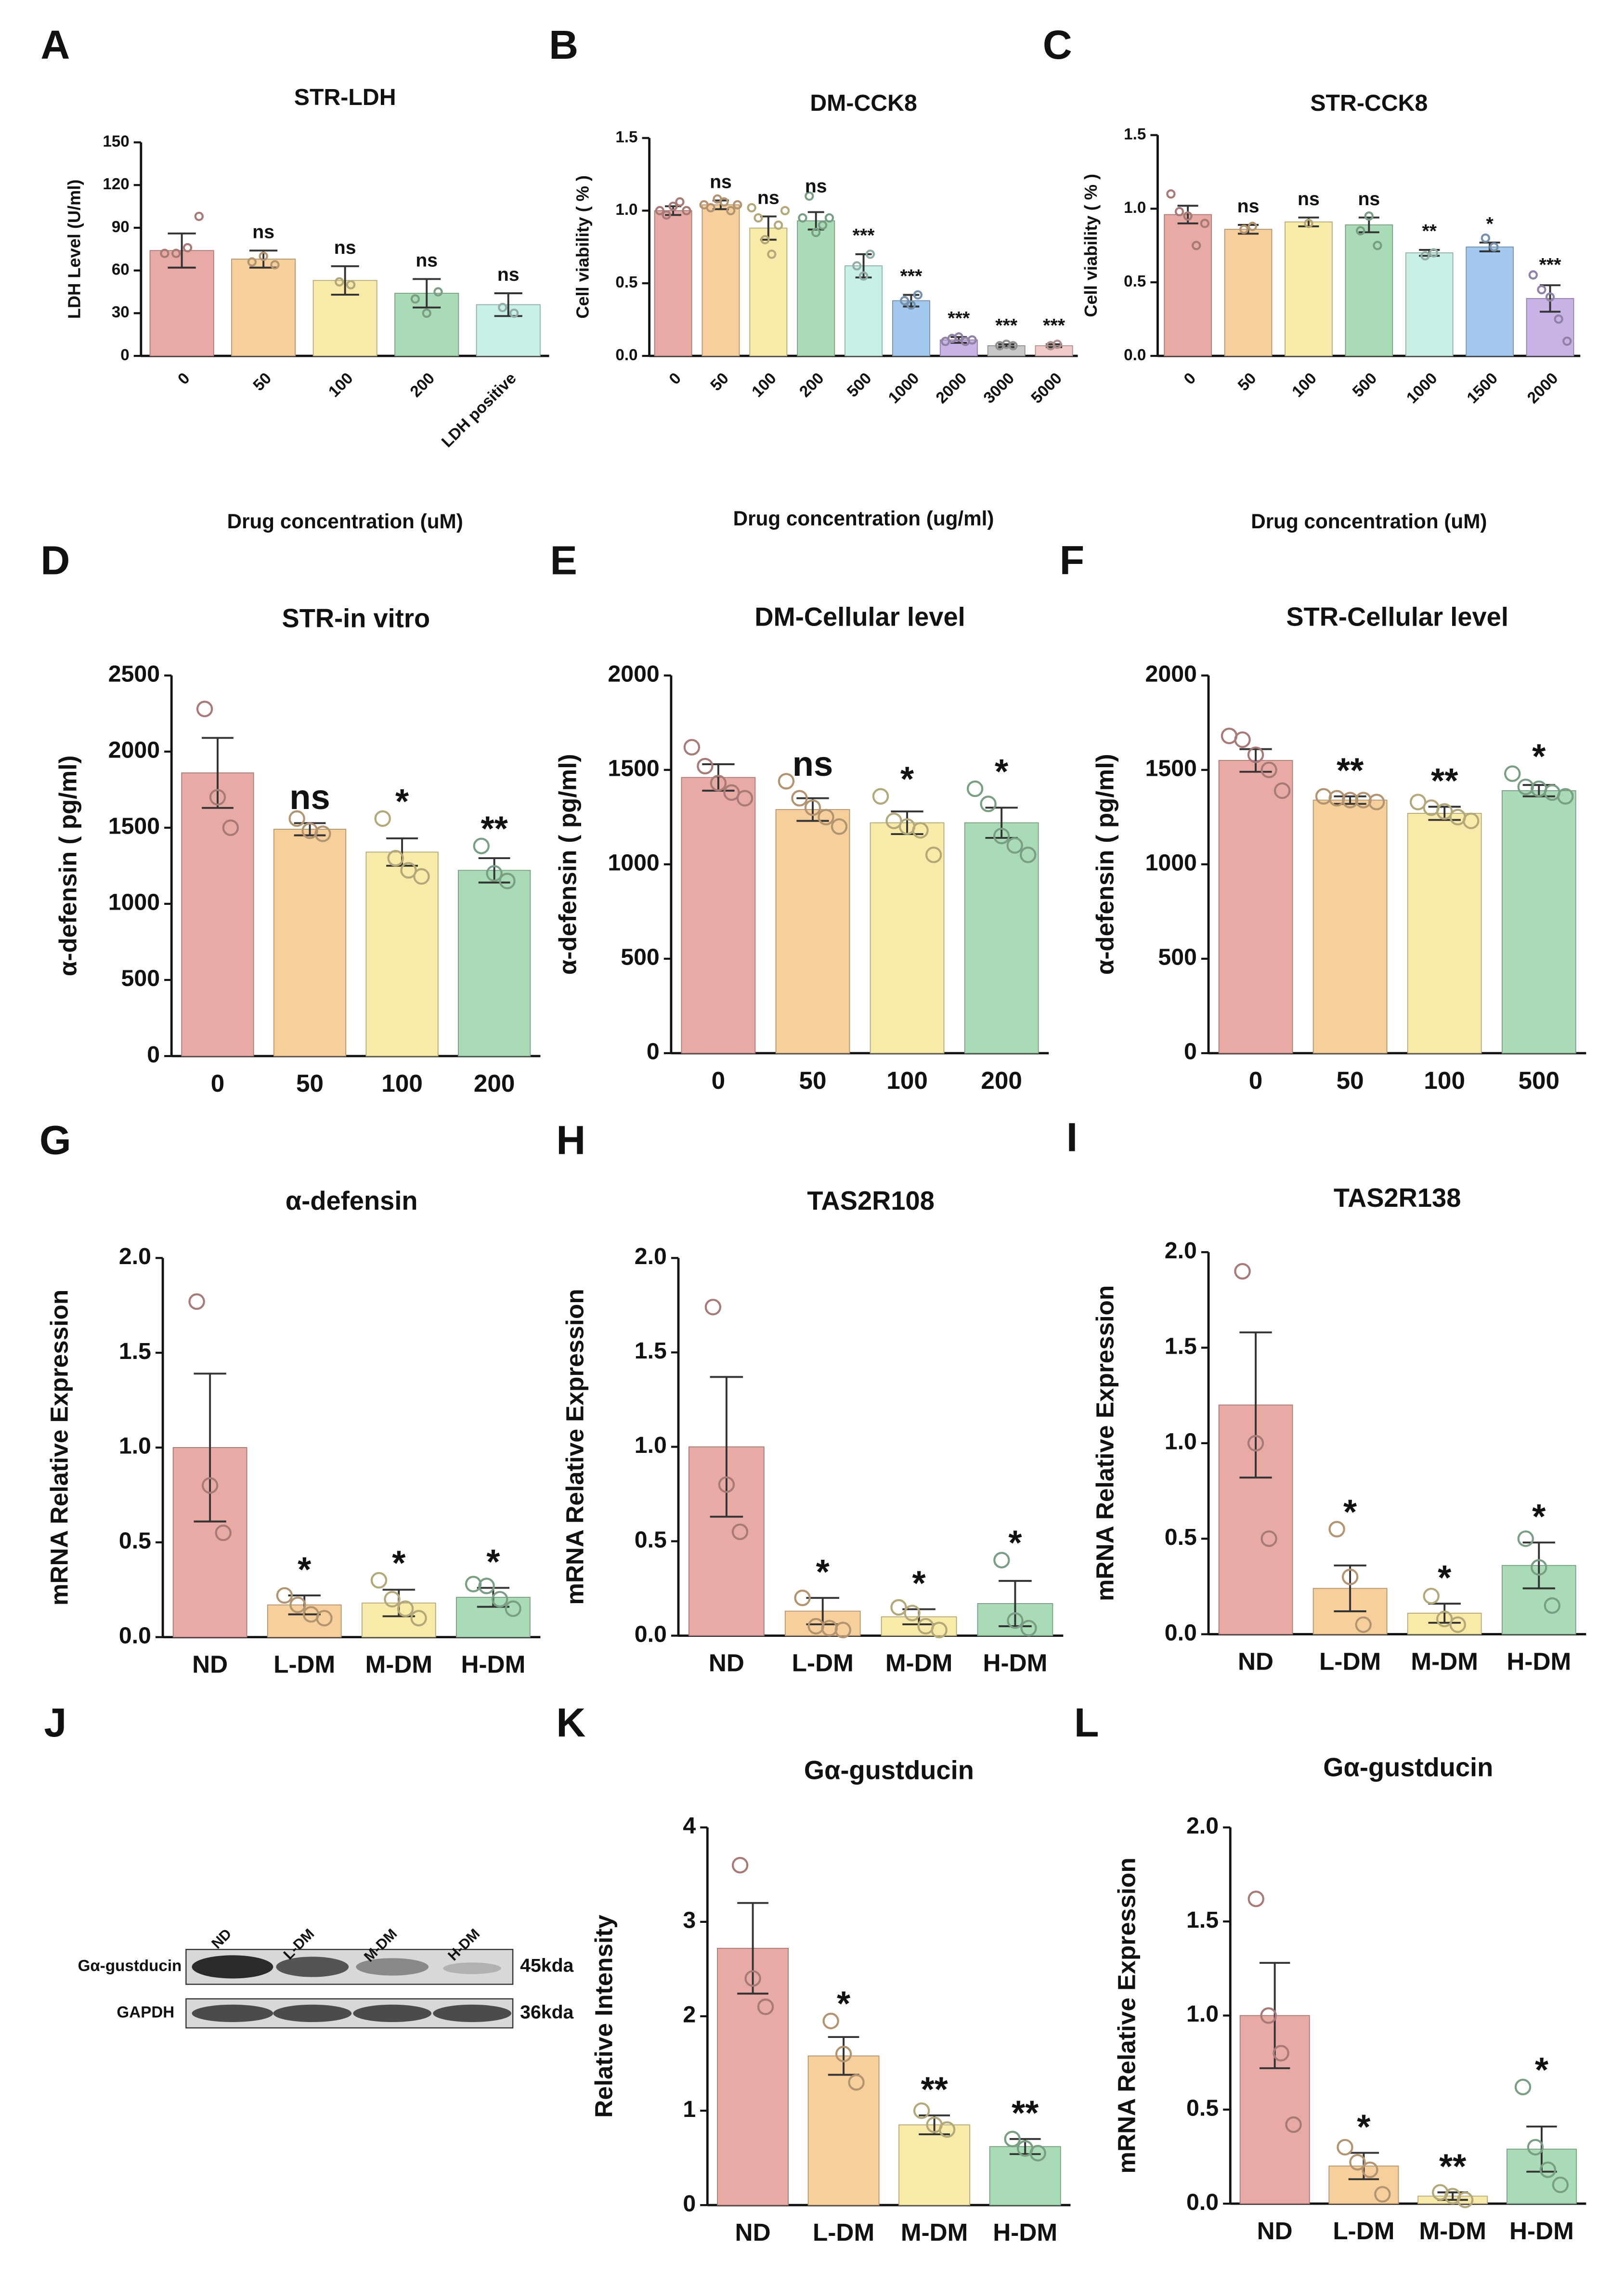 The width and height of the screenshot is (1624, 2285). What do you see at coordinates (1046, 388) in the screenshot?
I see `x-tick-label: 5000` at bounding box center [1046, 388].